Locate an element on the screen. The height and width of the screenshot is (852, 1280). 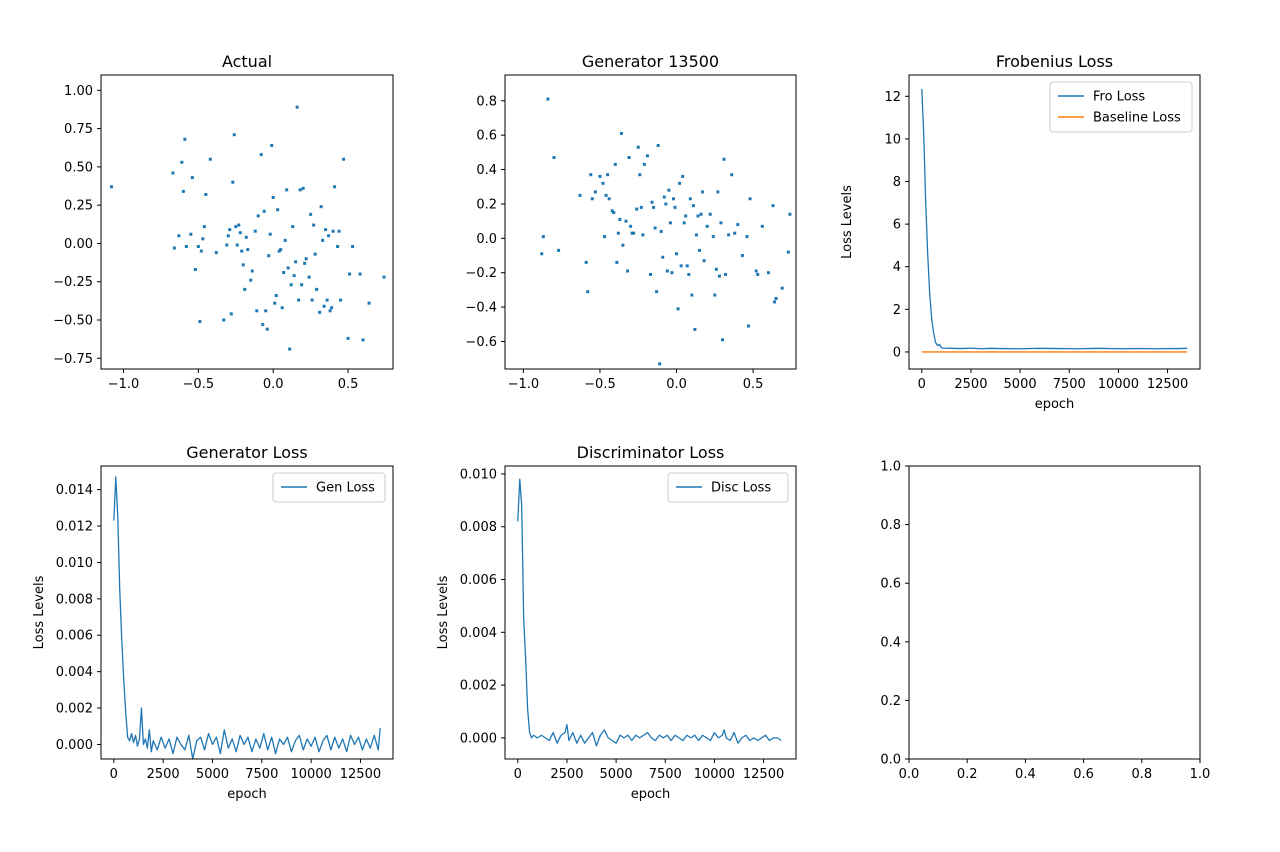
y-tick-label: −0.4 is located at coordinates (481, 308).